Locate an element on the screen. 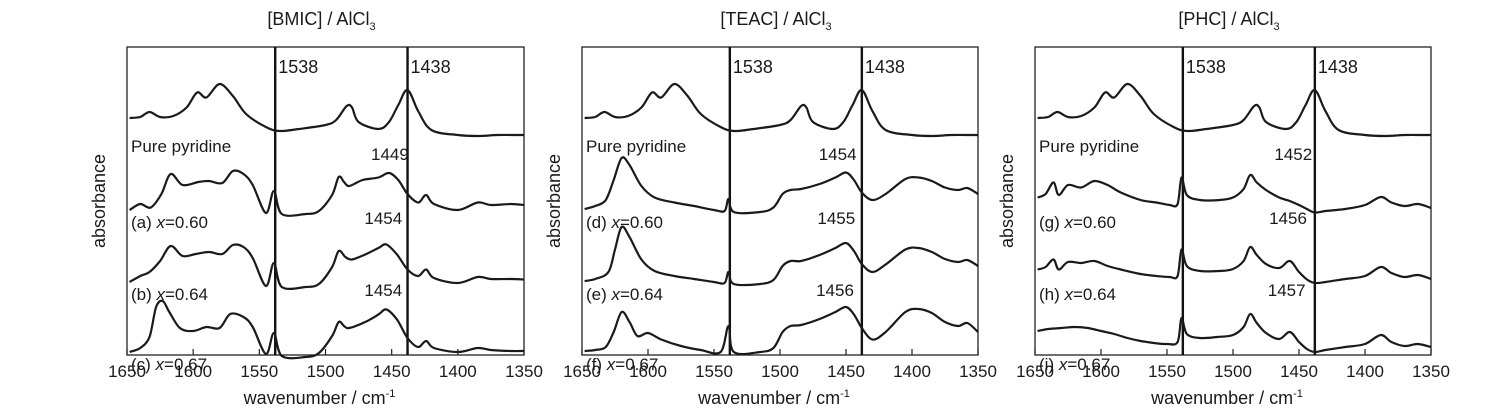 This screenshot has height=417, width=1506. series-label-prefix: (d) is located at coordinates (599, 222).